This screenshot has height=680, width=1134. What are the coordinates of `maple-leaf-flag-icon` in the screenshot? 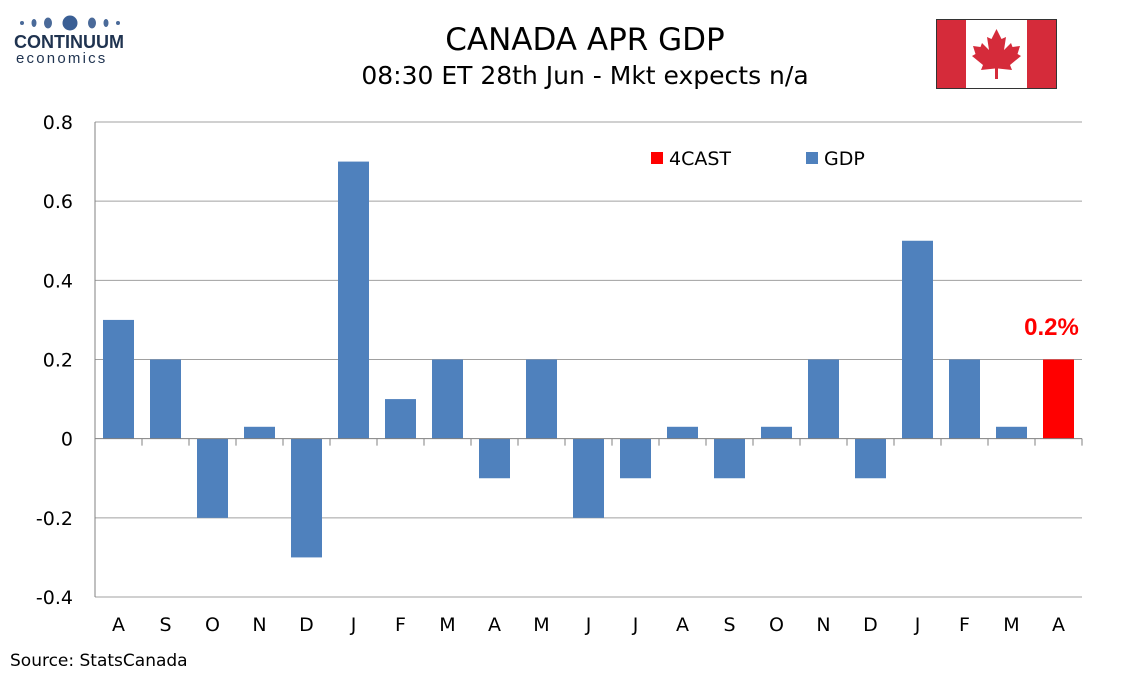 It's located at (996, 54).